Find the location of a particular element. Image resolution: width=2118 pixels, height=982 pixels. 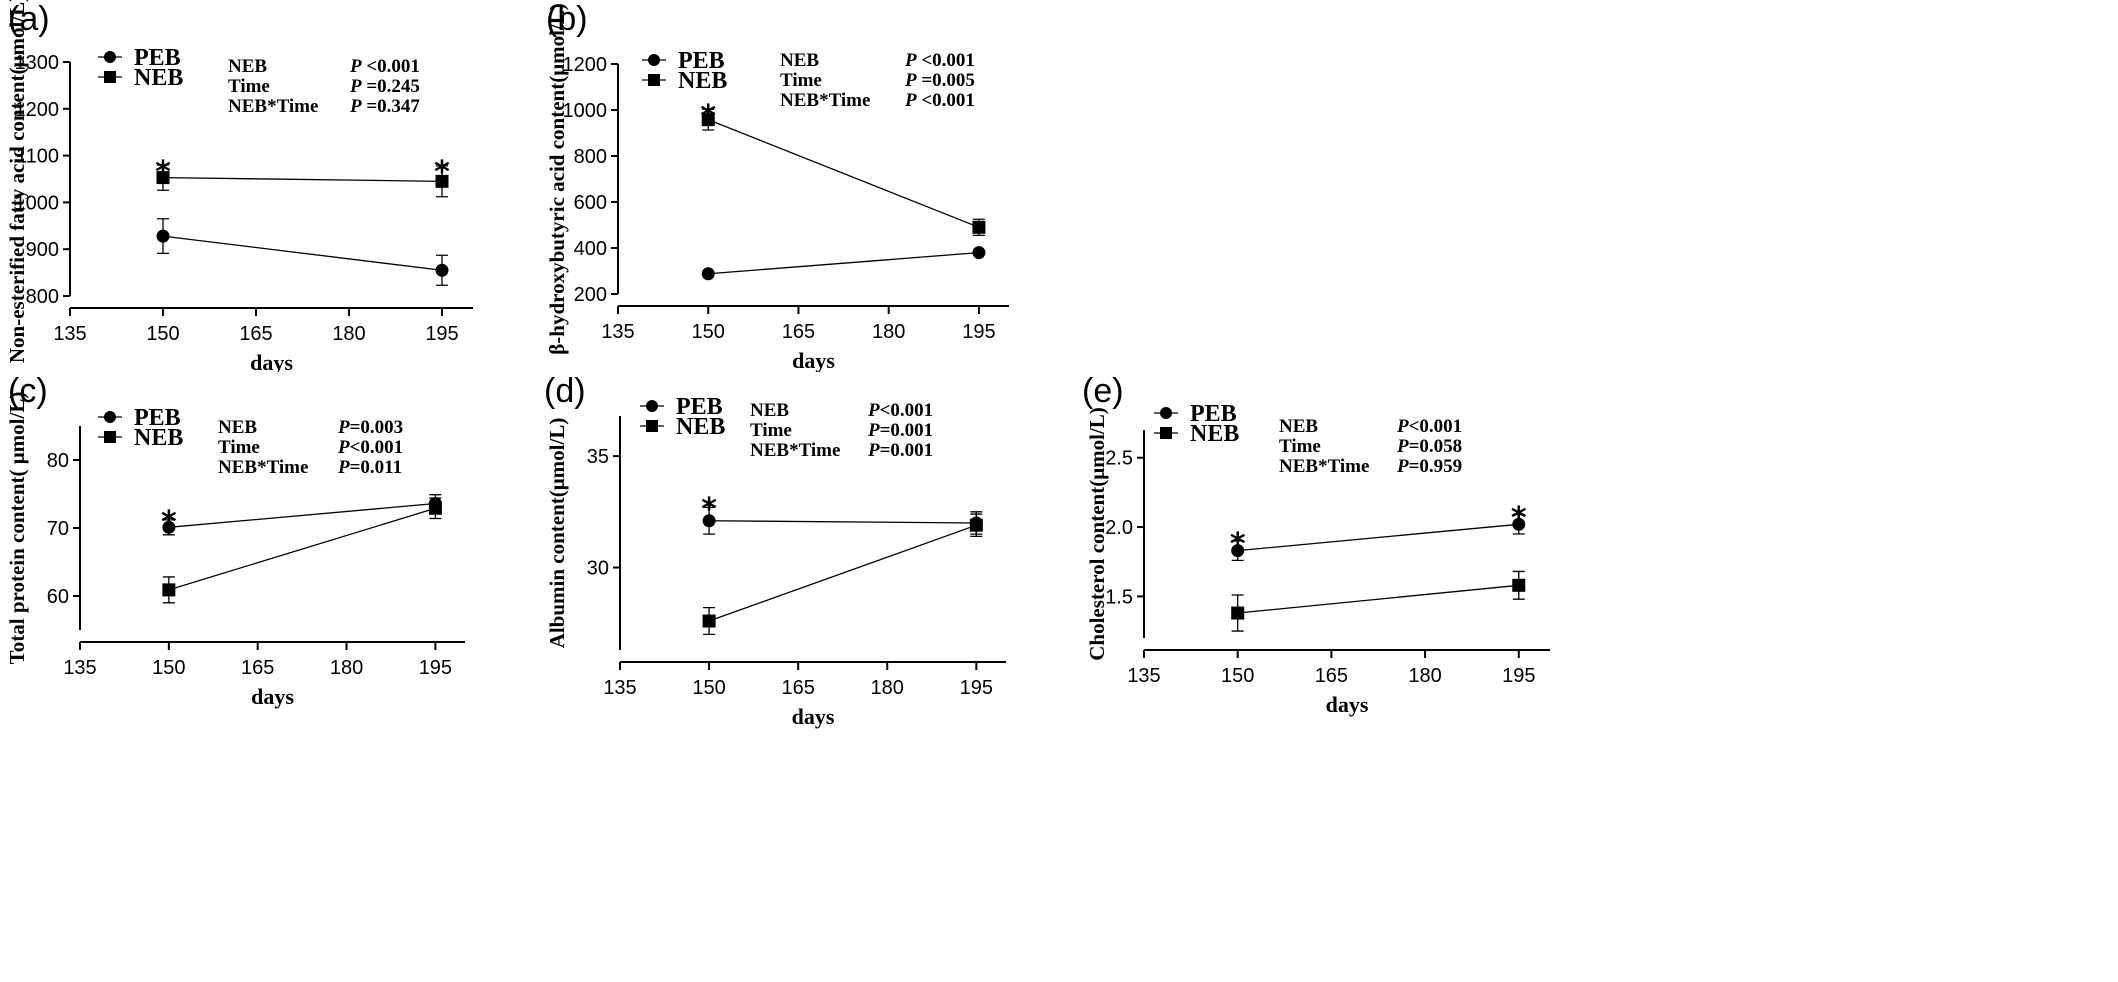

y-tick-label: 1000 is located at coordinates (37, 203).